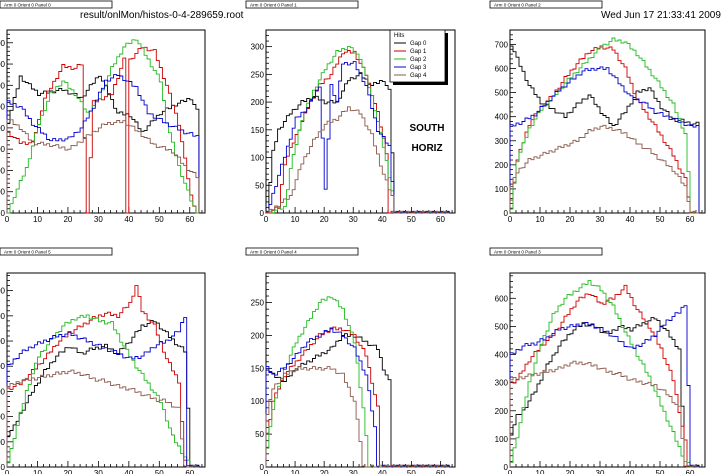  Describe the element at coordinates (661, 15) in the screenshot. I see `datetime-label: Wed Jun 17 21:33:41 2009` at that location.